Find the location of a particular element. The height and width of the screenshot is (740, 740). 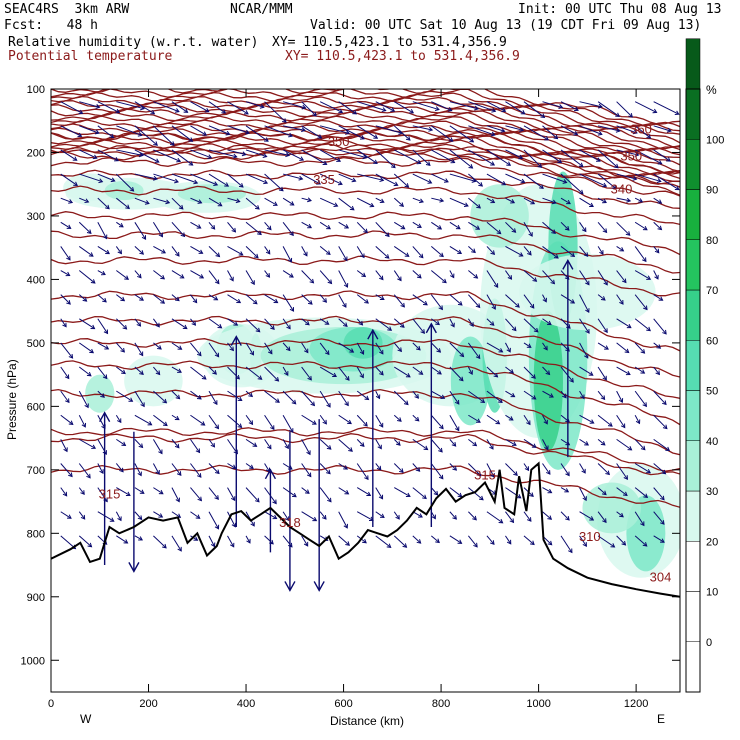

init-time: Init: 00 UTC Thu 08 Aug 13 is located at coordinates (620, 9).